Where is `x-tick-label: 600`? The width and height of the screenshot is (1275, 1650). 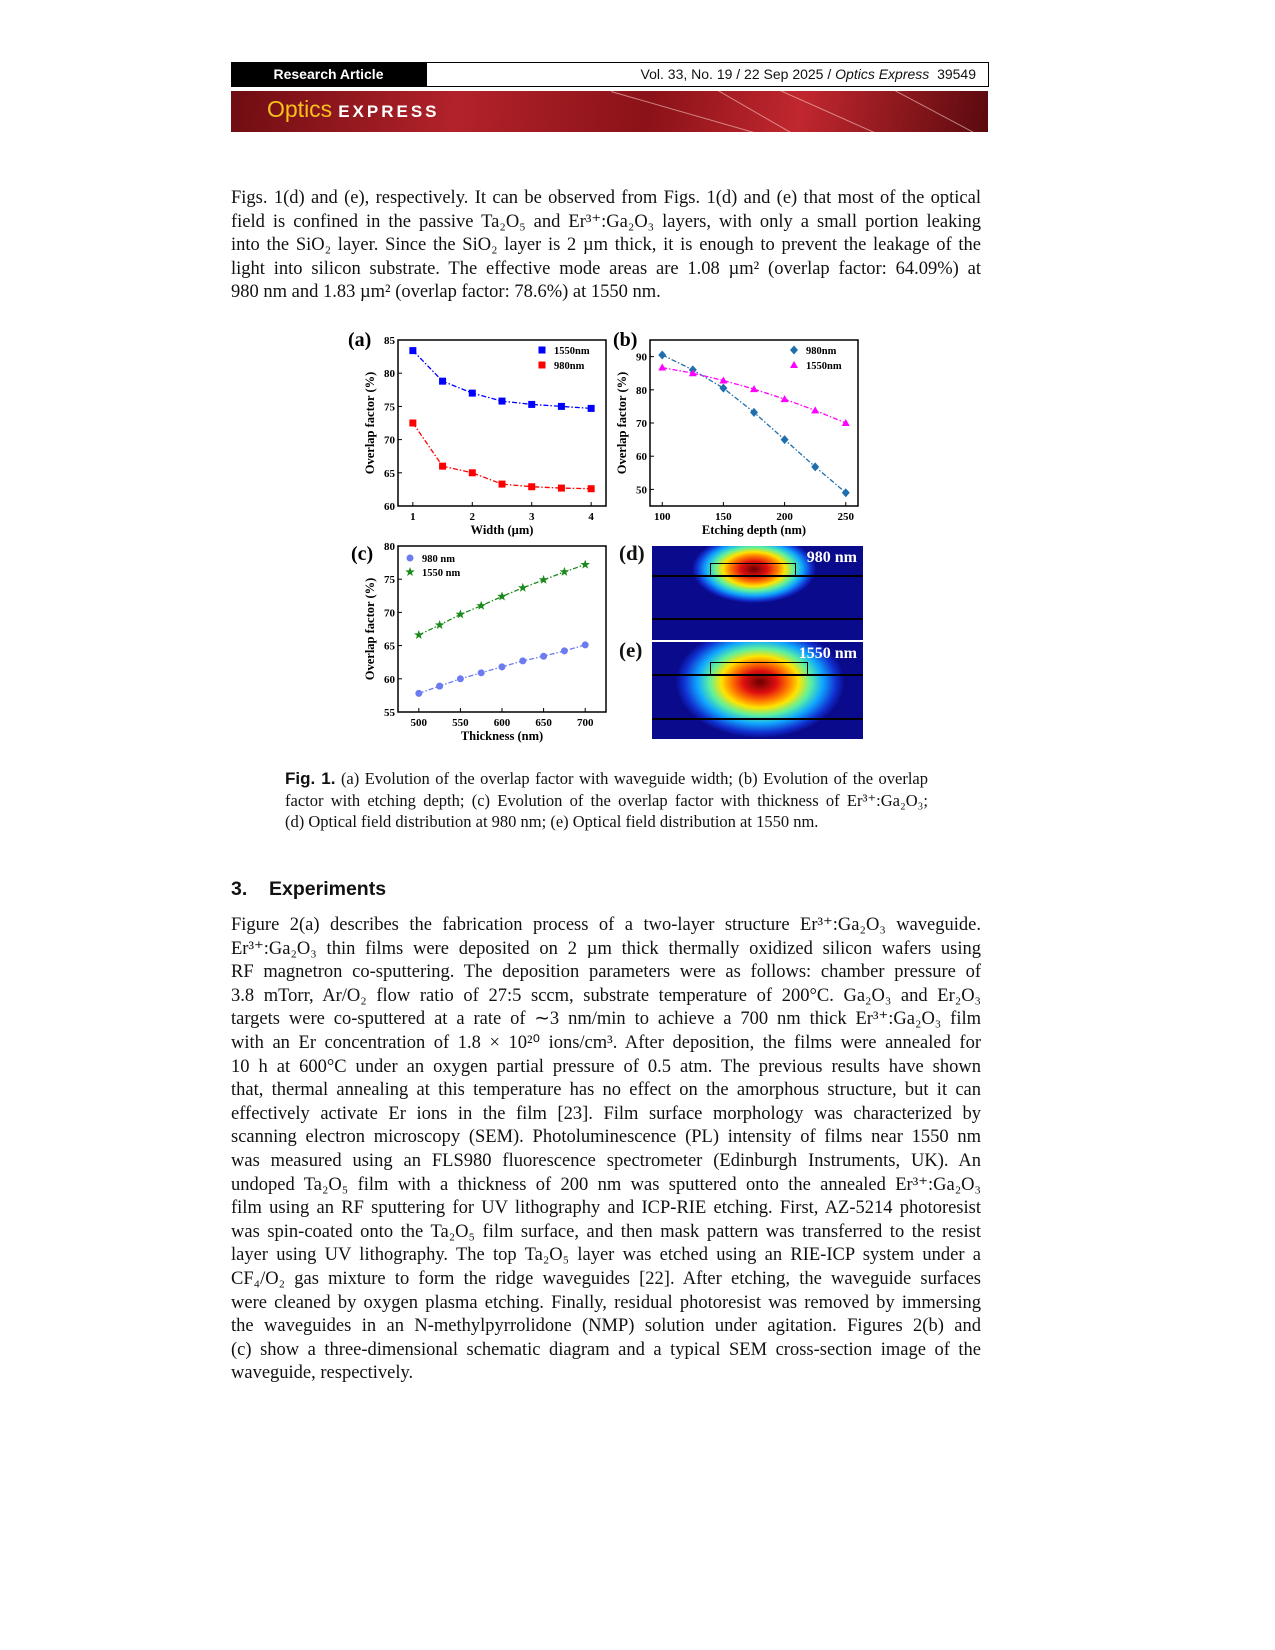 x-tick-label: 600 is located at coordinates (502, 723).